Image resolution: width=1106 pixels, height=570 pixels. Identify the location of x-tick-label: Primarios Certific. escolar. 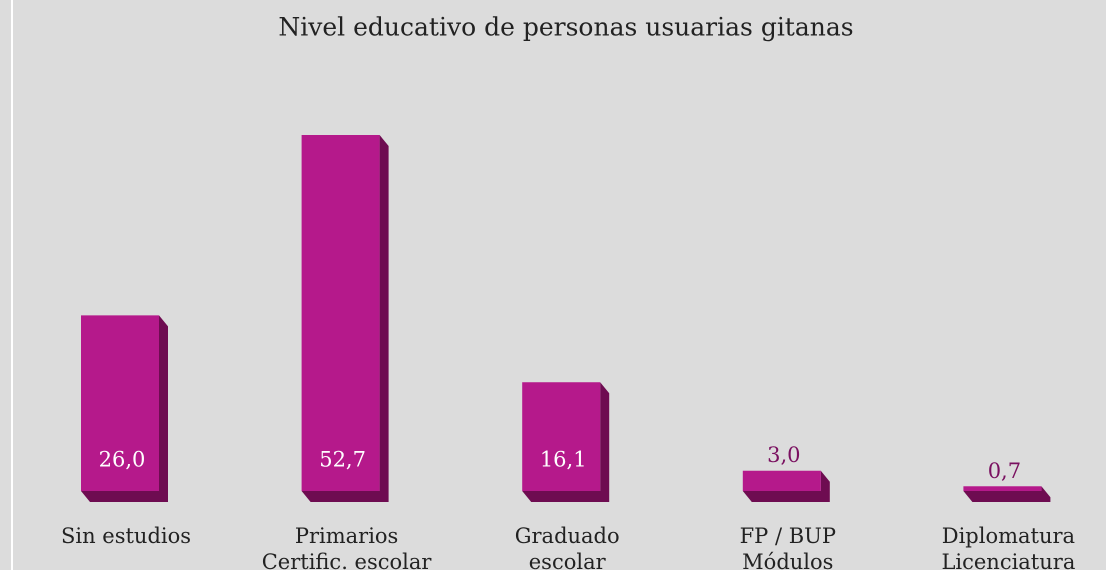
(347, 547).